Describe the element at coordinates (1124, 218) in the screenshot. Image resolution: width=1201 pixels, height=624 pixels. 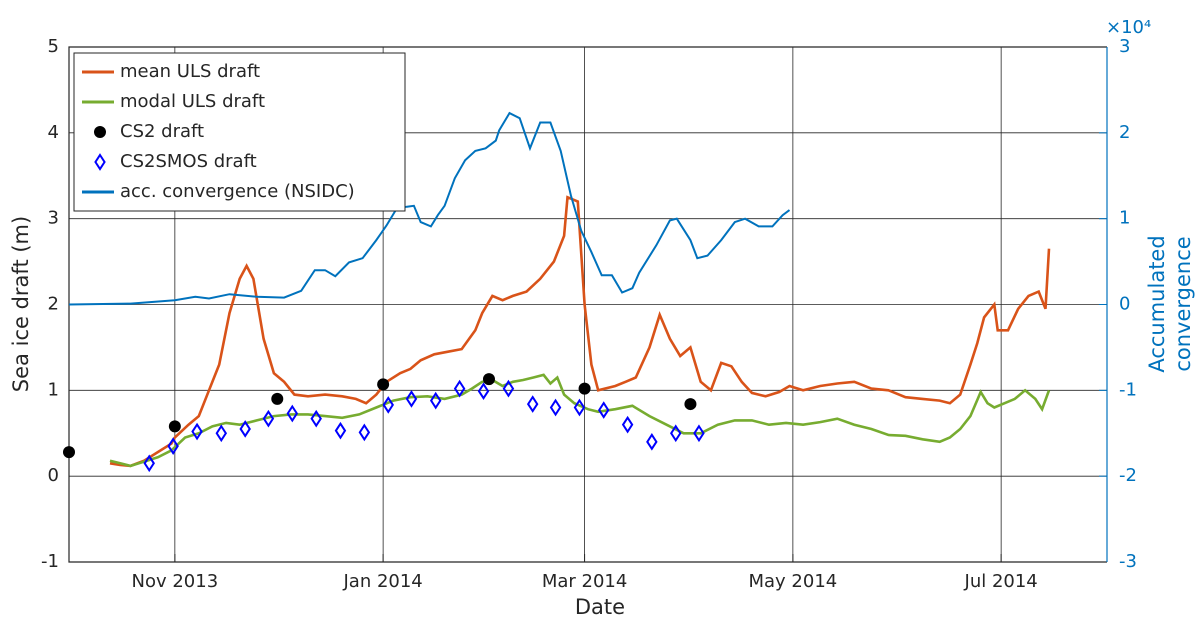
I see `y2-tick-label: 1` at that location.